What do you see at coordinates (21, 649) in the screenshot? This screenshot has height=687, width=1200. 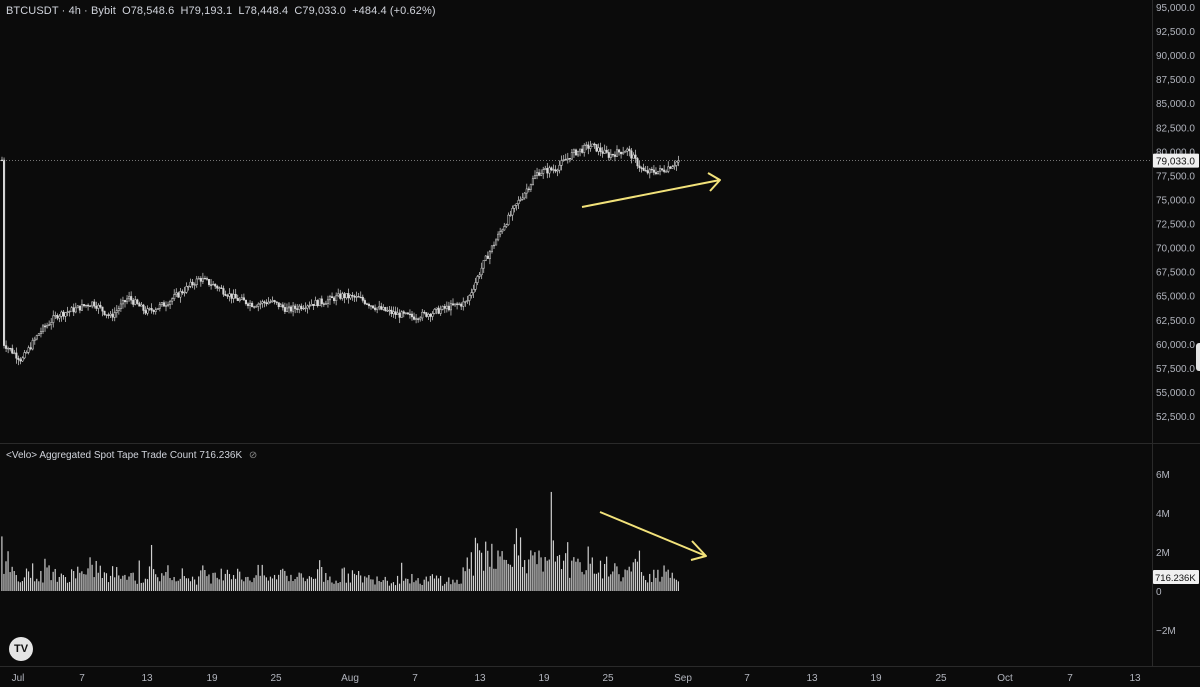 I see `tradingview-logo-icon: TV` at bounding box center [21, 649].